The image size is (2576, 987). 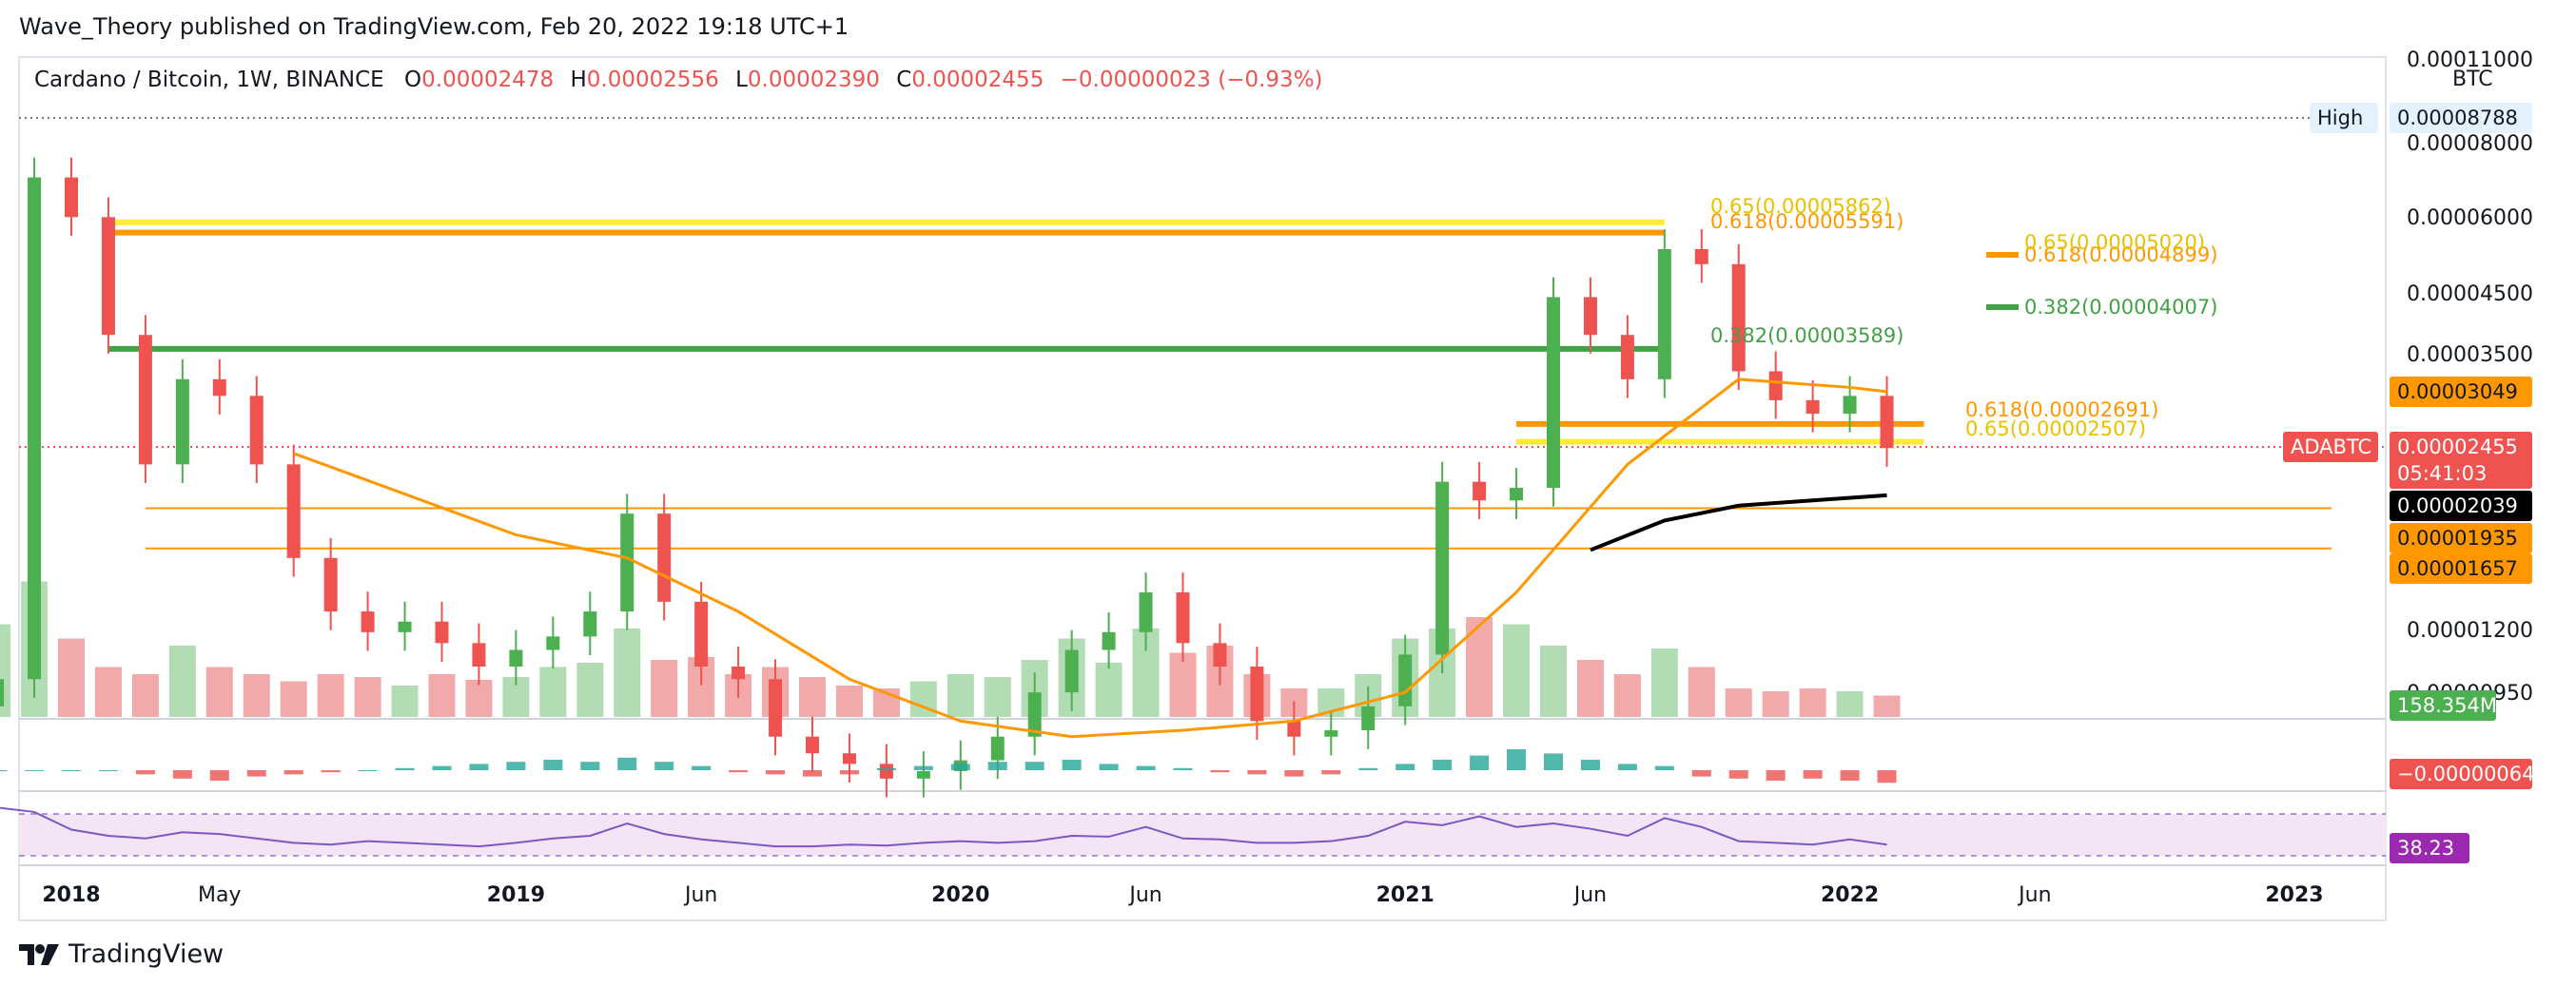 I want to click on price-tag-label-box, so click(x=2344, y=118).